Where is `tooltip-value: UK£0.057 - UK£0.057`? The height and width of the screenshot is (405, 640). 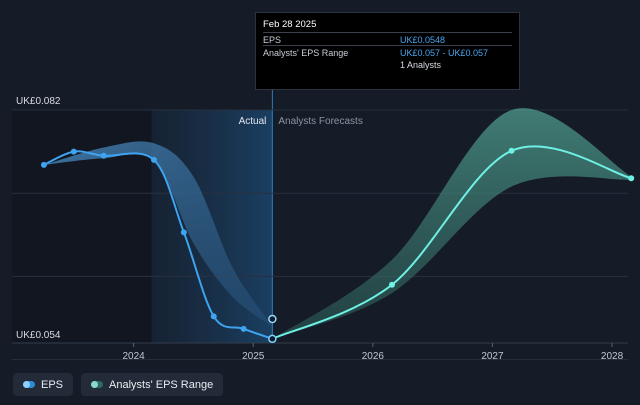
tooltip-value: UK£0.057 - UK£0.057 is located at coordinates (444, 53).